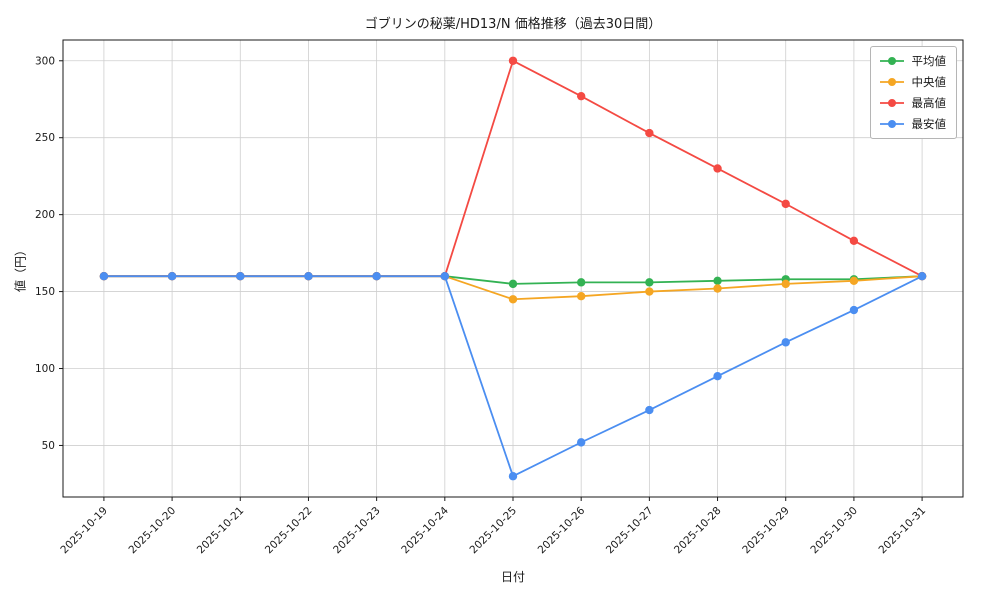 Image resolution: width=1000 pixels, height=600 pixels. What do you see at coordinates (425, 530) in the screenshot?
I see `x-tick-label: 2025-10-24` at bounding box center [425, 530].